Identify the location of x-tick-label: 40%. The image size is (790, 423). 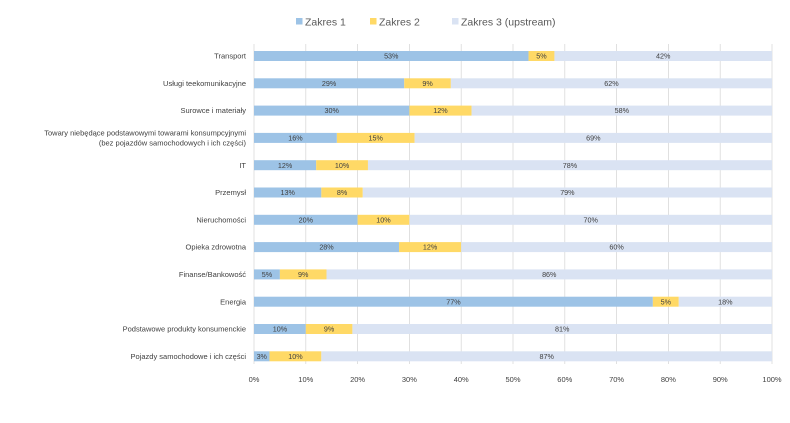
(461, 379).